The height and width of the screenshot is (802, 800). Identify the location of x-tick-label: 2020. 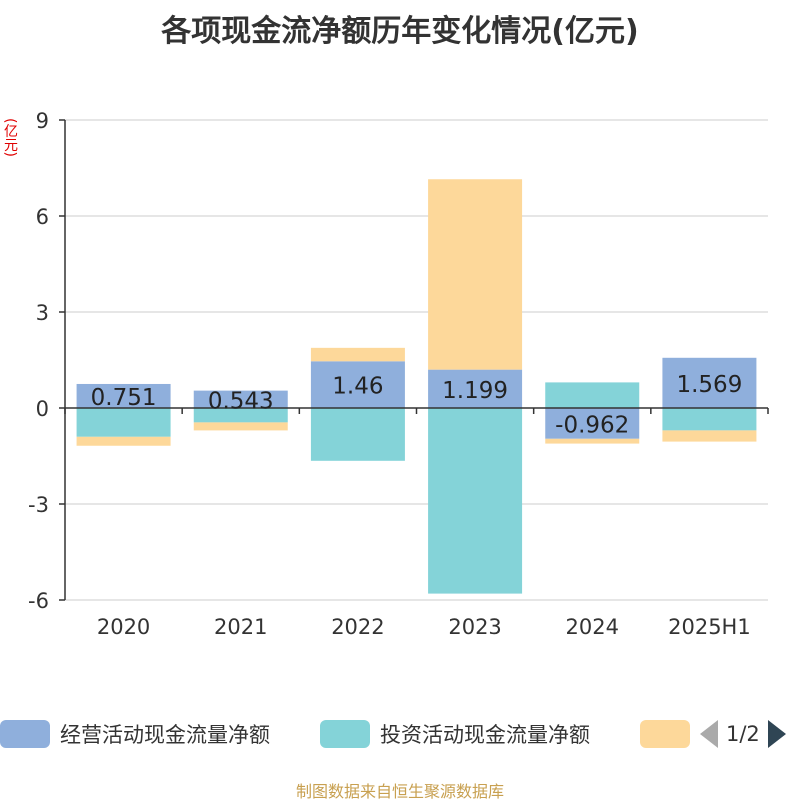
(123, 627).